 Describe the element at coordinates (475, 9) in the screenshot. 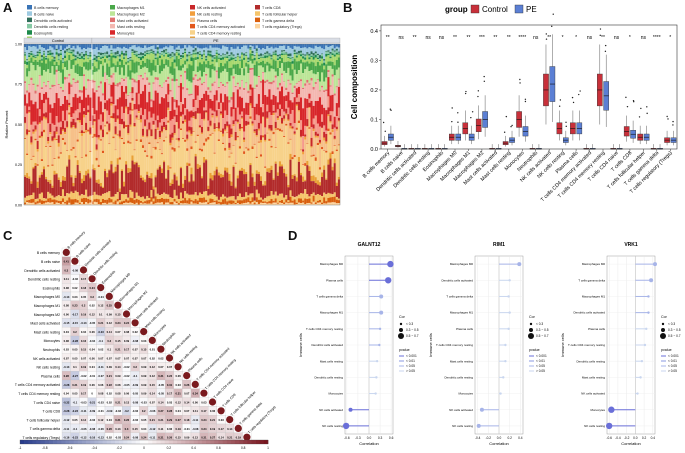

I see `legend-swatch-control` at that location.